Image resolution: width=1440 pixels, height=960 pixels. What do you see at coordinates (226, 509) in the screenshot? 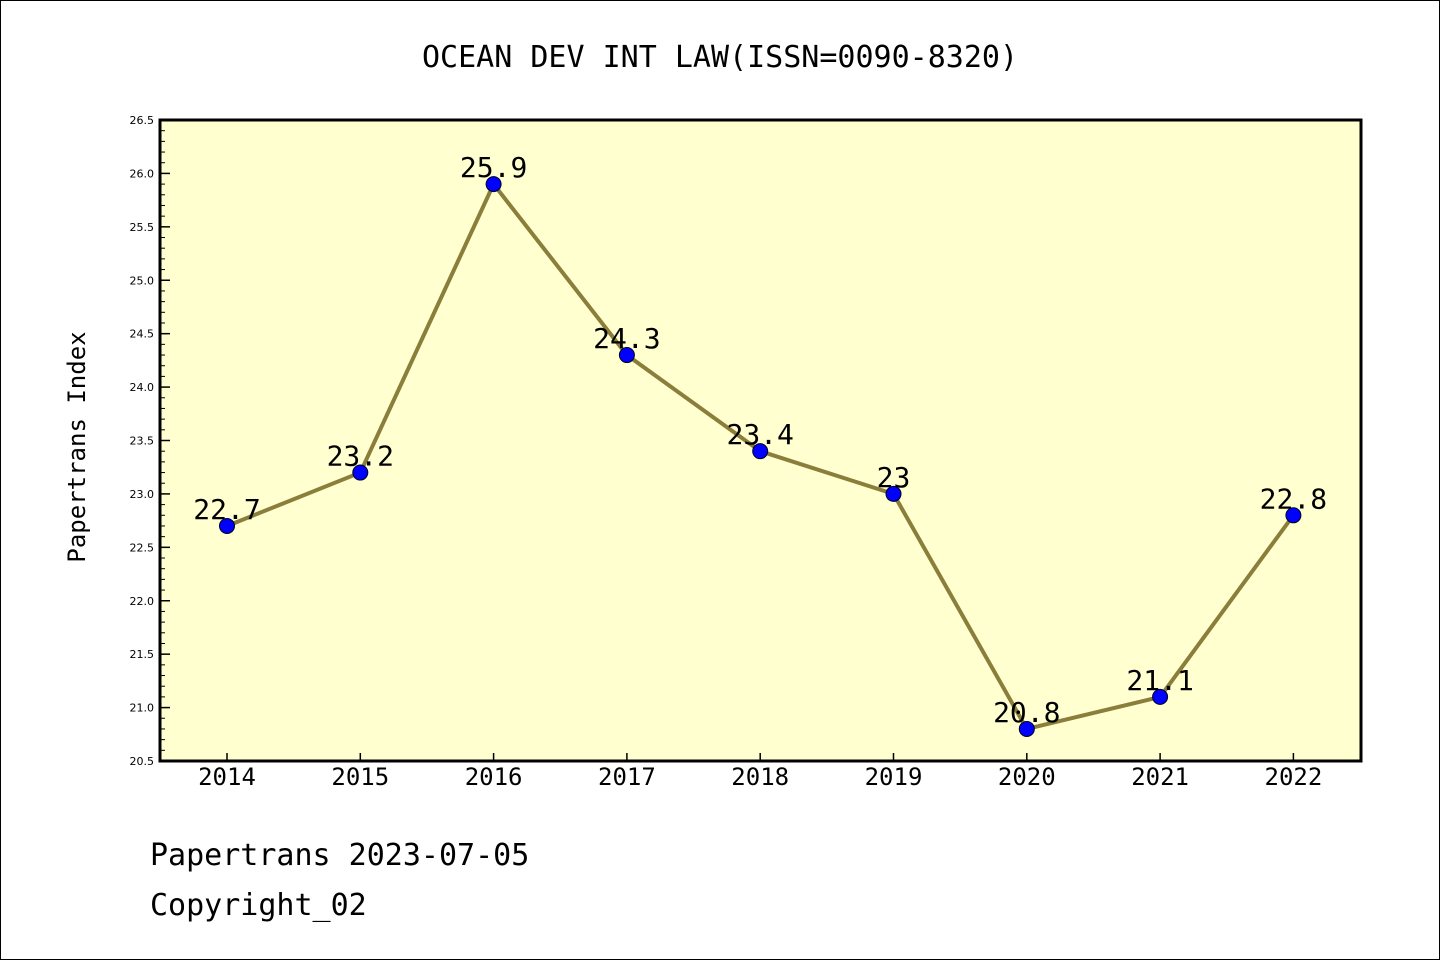
I see `data-label: 22.7` at bounding box center [226, 509].